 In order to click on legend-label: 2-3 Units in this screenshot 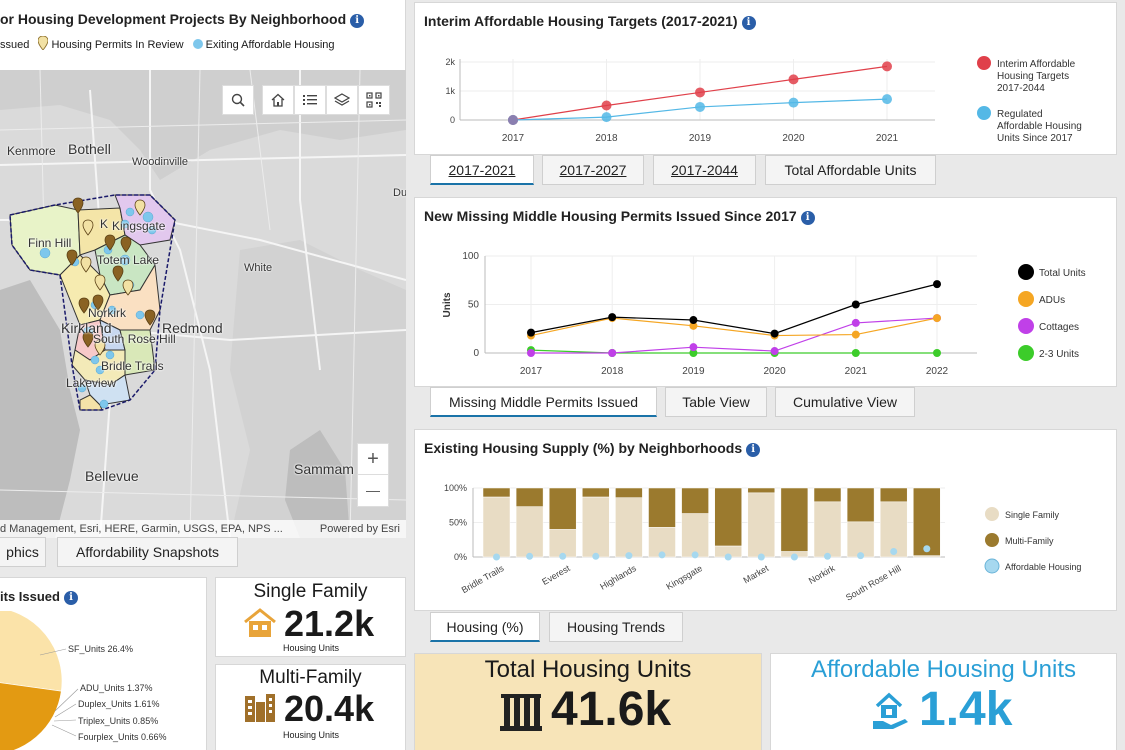, I will do `click(1059, 354)`.